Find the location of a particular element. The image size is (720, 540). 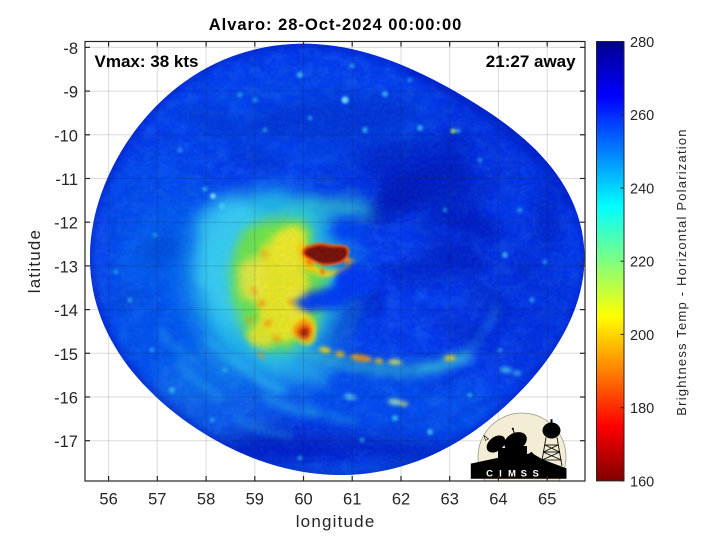

svg-text: Vmax: 38 kts is located at coordinates (147, 61).